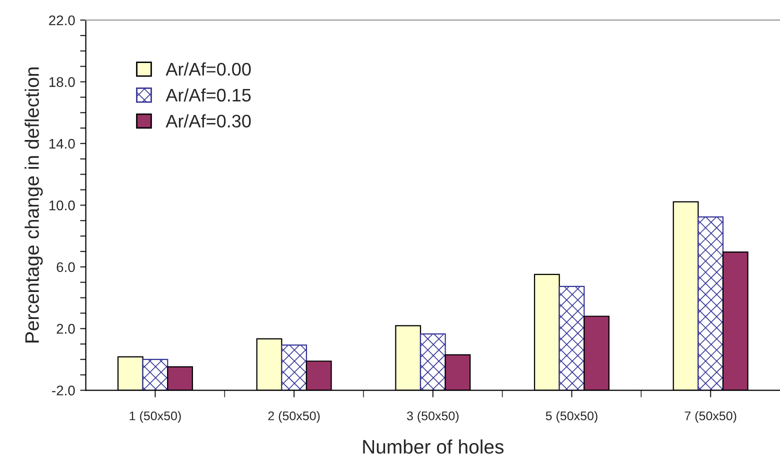 Image resolution: width=780 pixels, height=457 pixels. I want to click on legend-label: Ar/Af=0.30, so click(208, 121).